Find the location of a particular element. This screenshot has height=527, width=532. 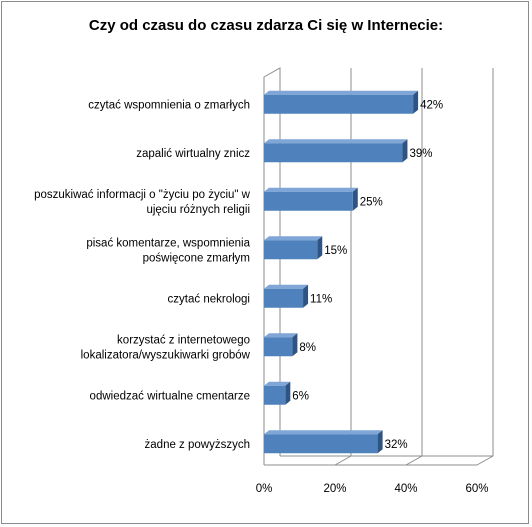

x-tick-label: 0% is located at coordinates (264, 489).